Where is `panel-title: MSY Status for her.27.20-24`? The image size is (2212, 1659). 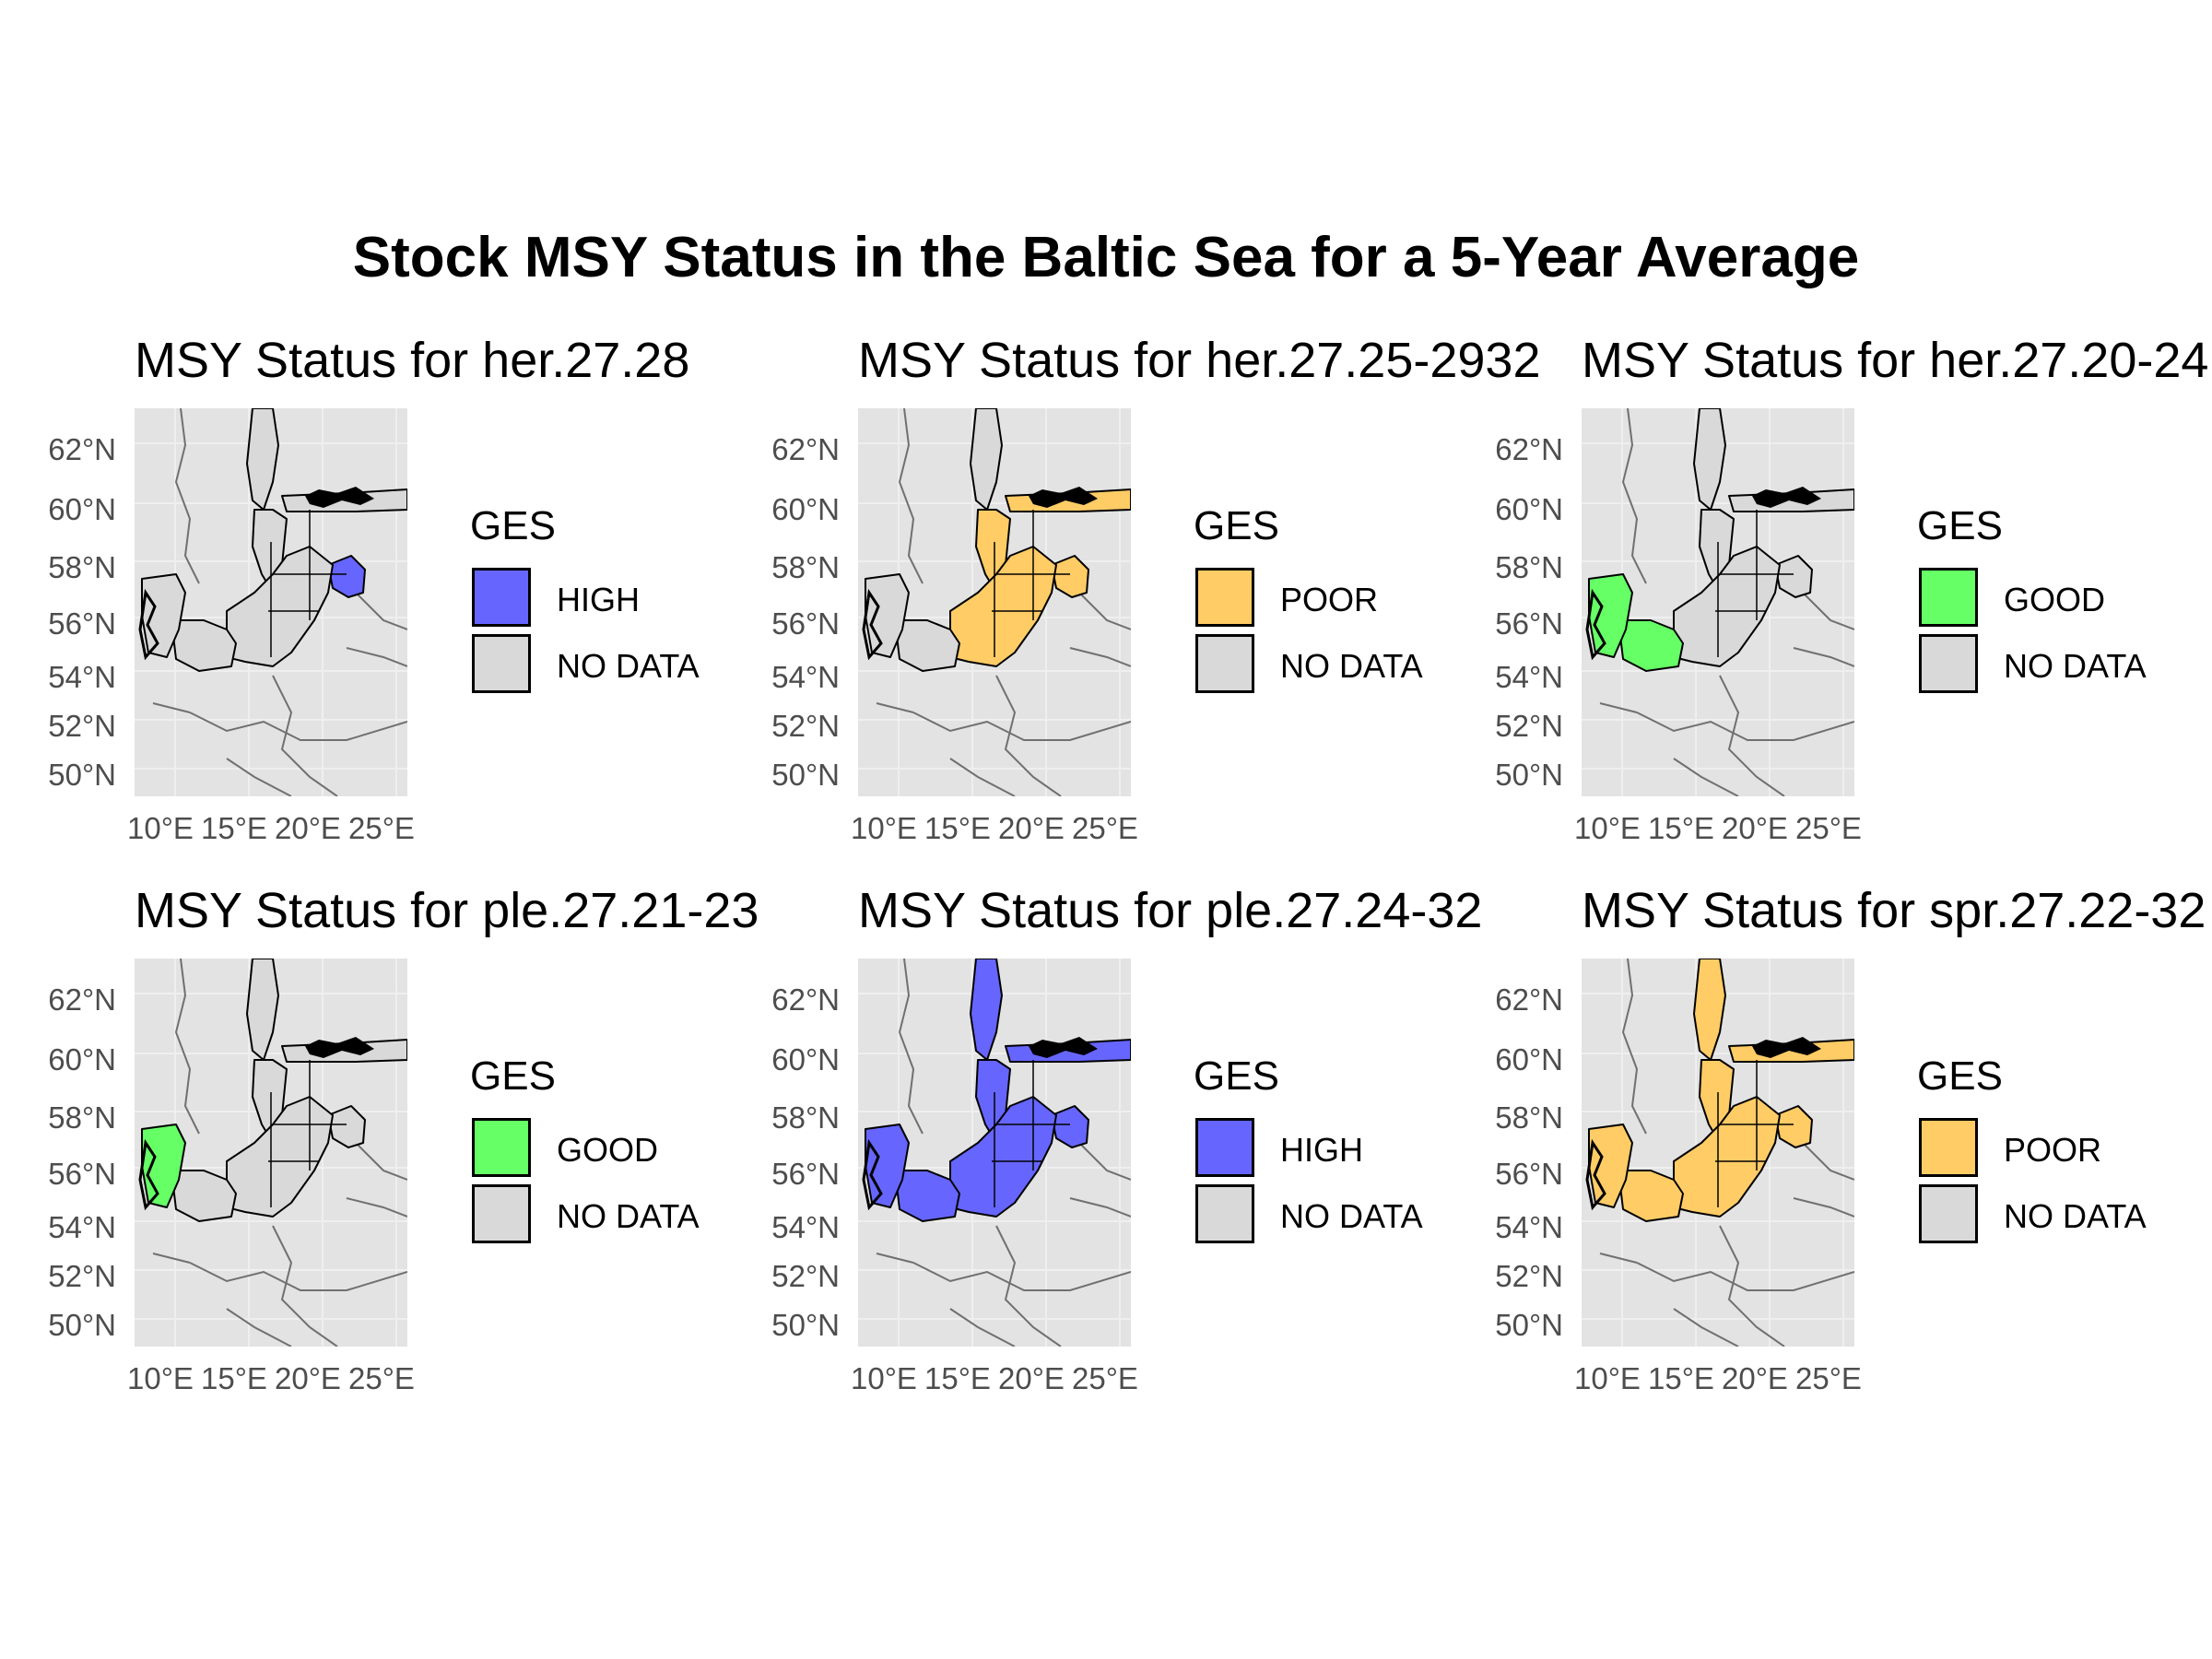
panel-title: MSY Status for her.27.20-24 is located at coordinates (1895, 360).